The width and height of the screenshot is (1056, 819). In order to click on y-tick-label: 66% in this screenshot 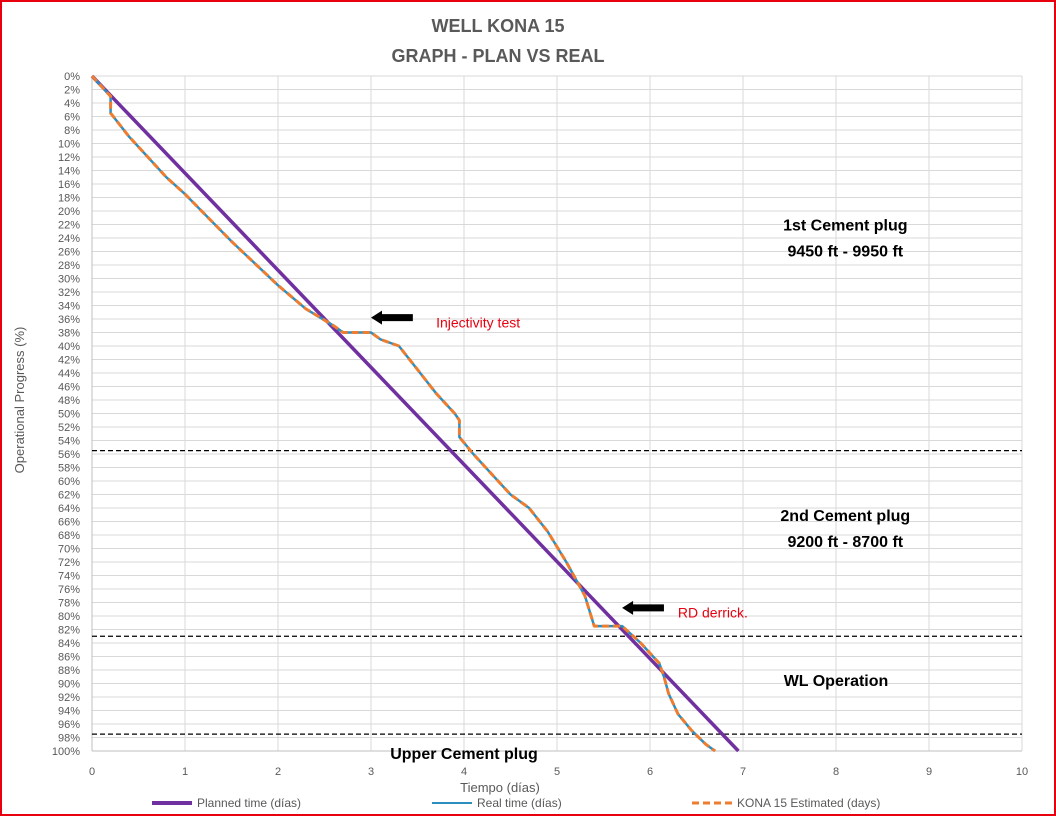, I will do `click(69, 523)`.